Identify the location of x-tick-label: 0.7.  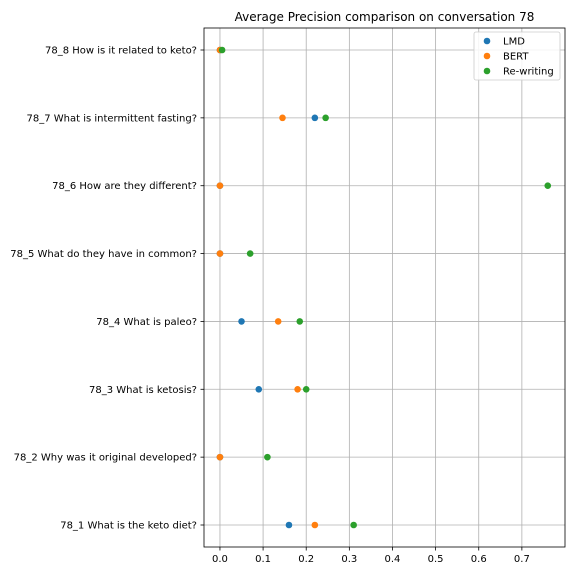
(522, 559).